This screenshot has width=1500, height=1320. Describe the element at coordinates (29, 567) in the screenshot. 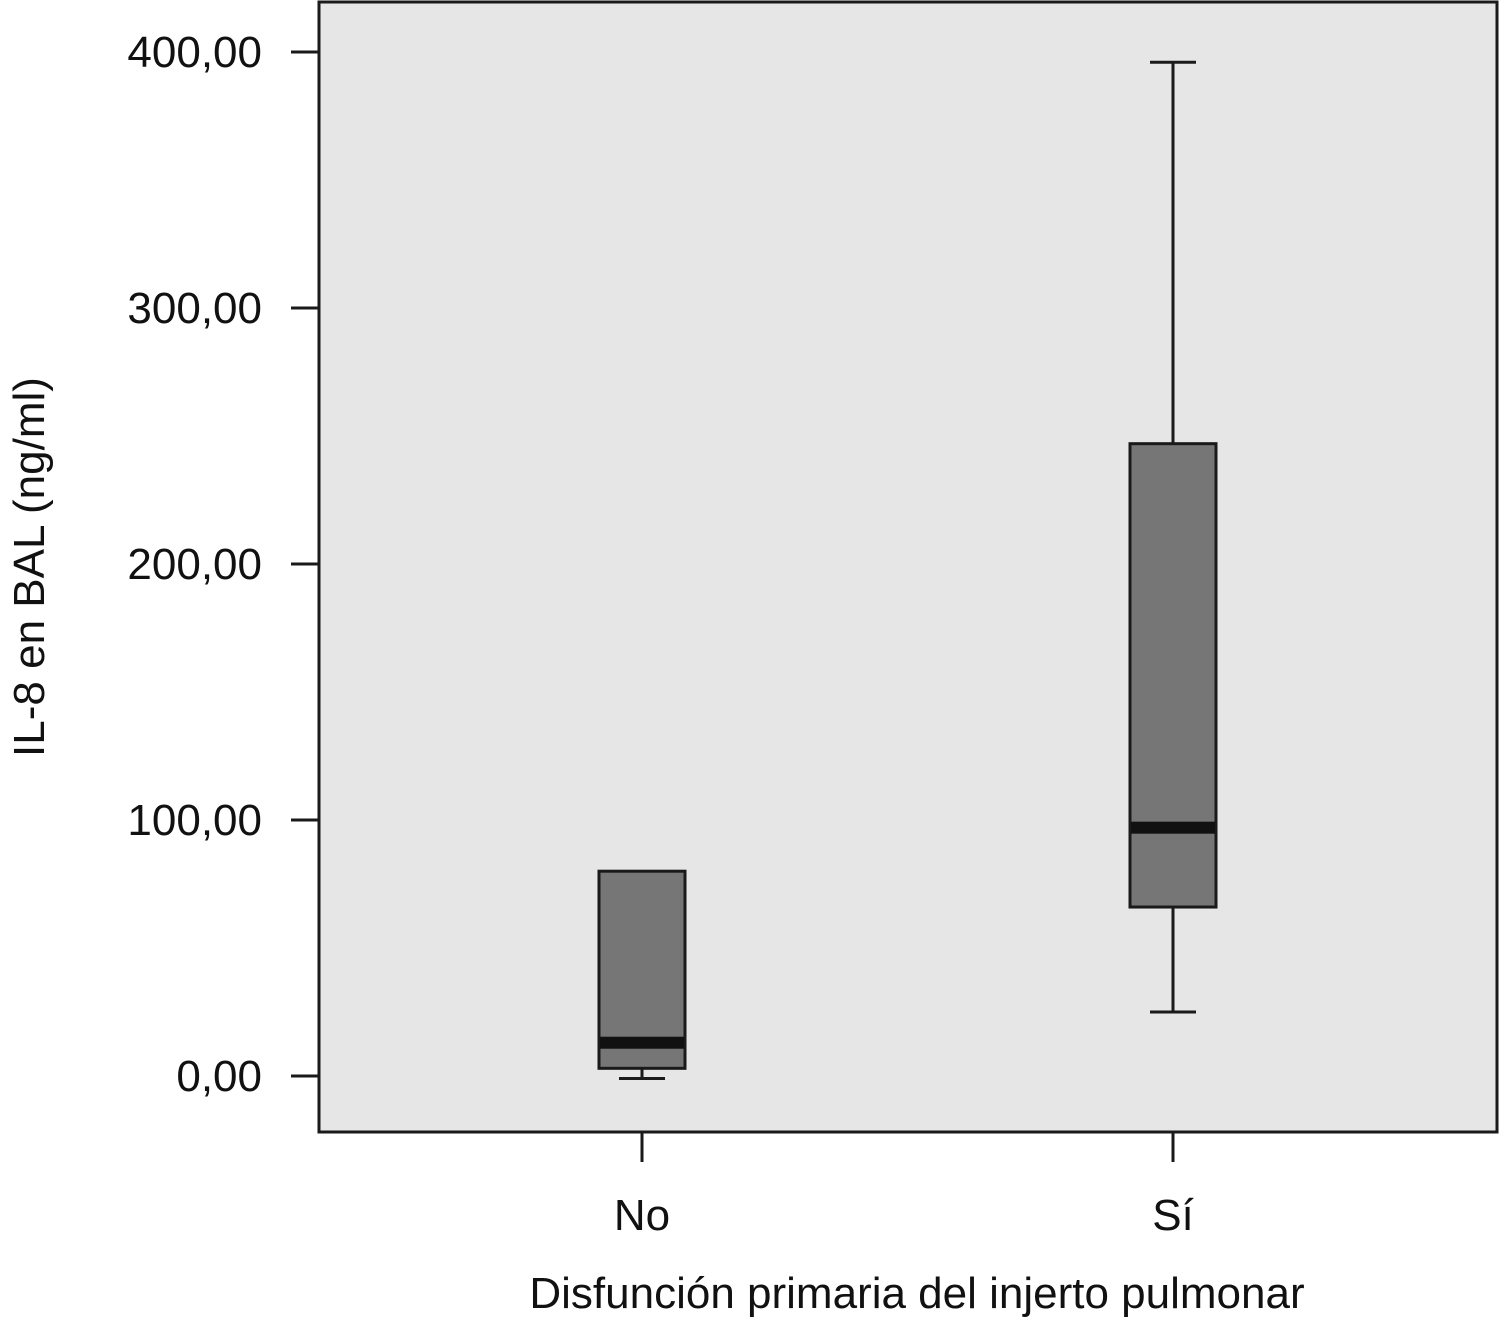

I see `y-axis-title: IL-8 en BAL (ng/ml)` at that location.